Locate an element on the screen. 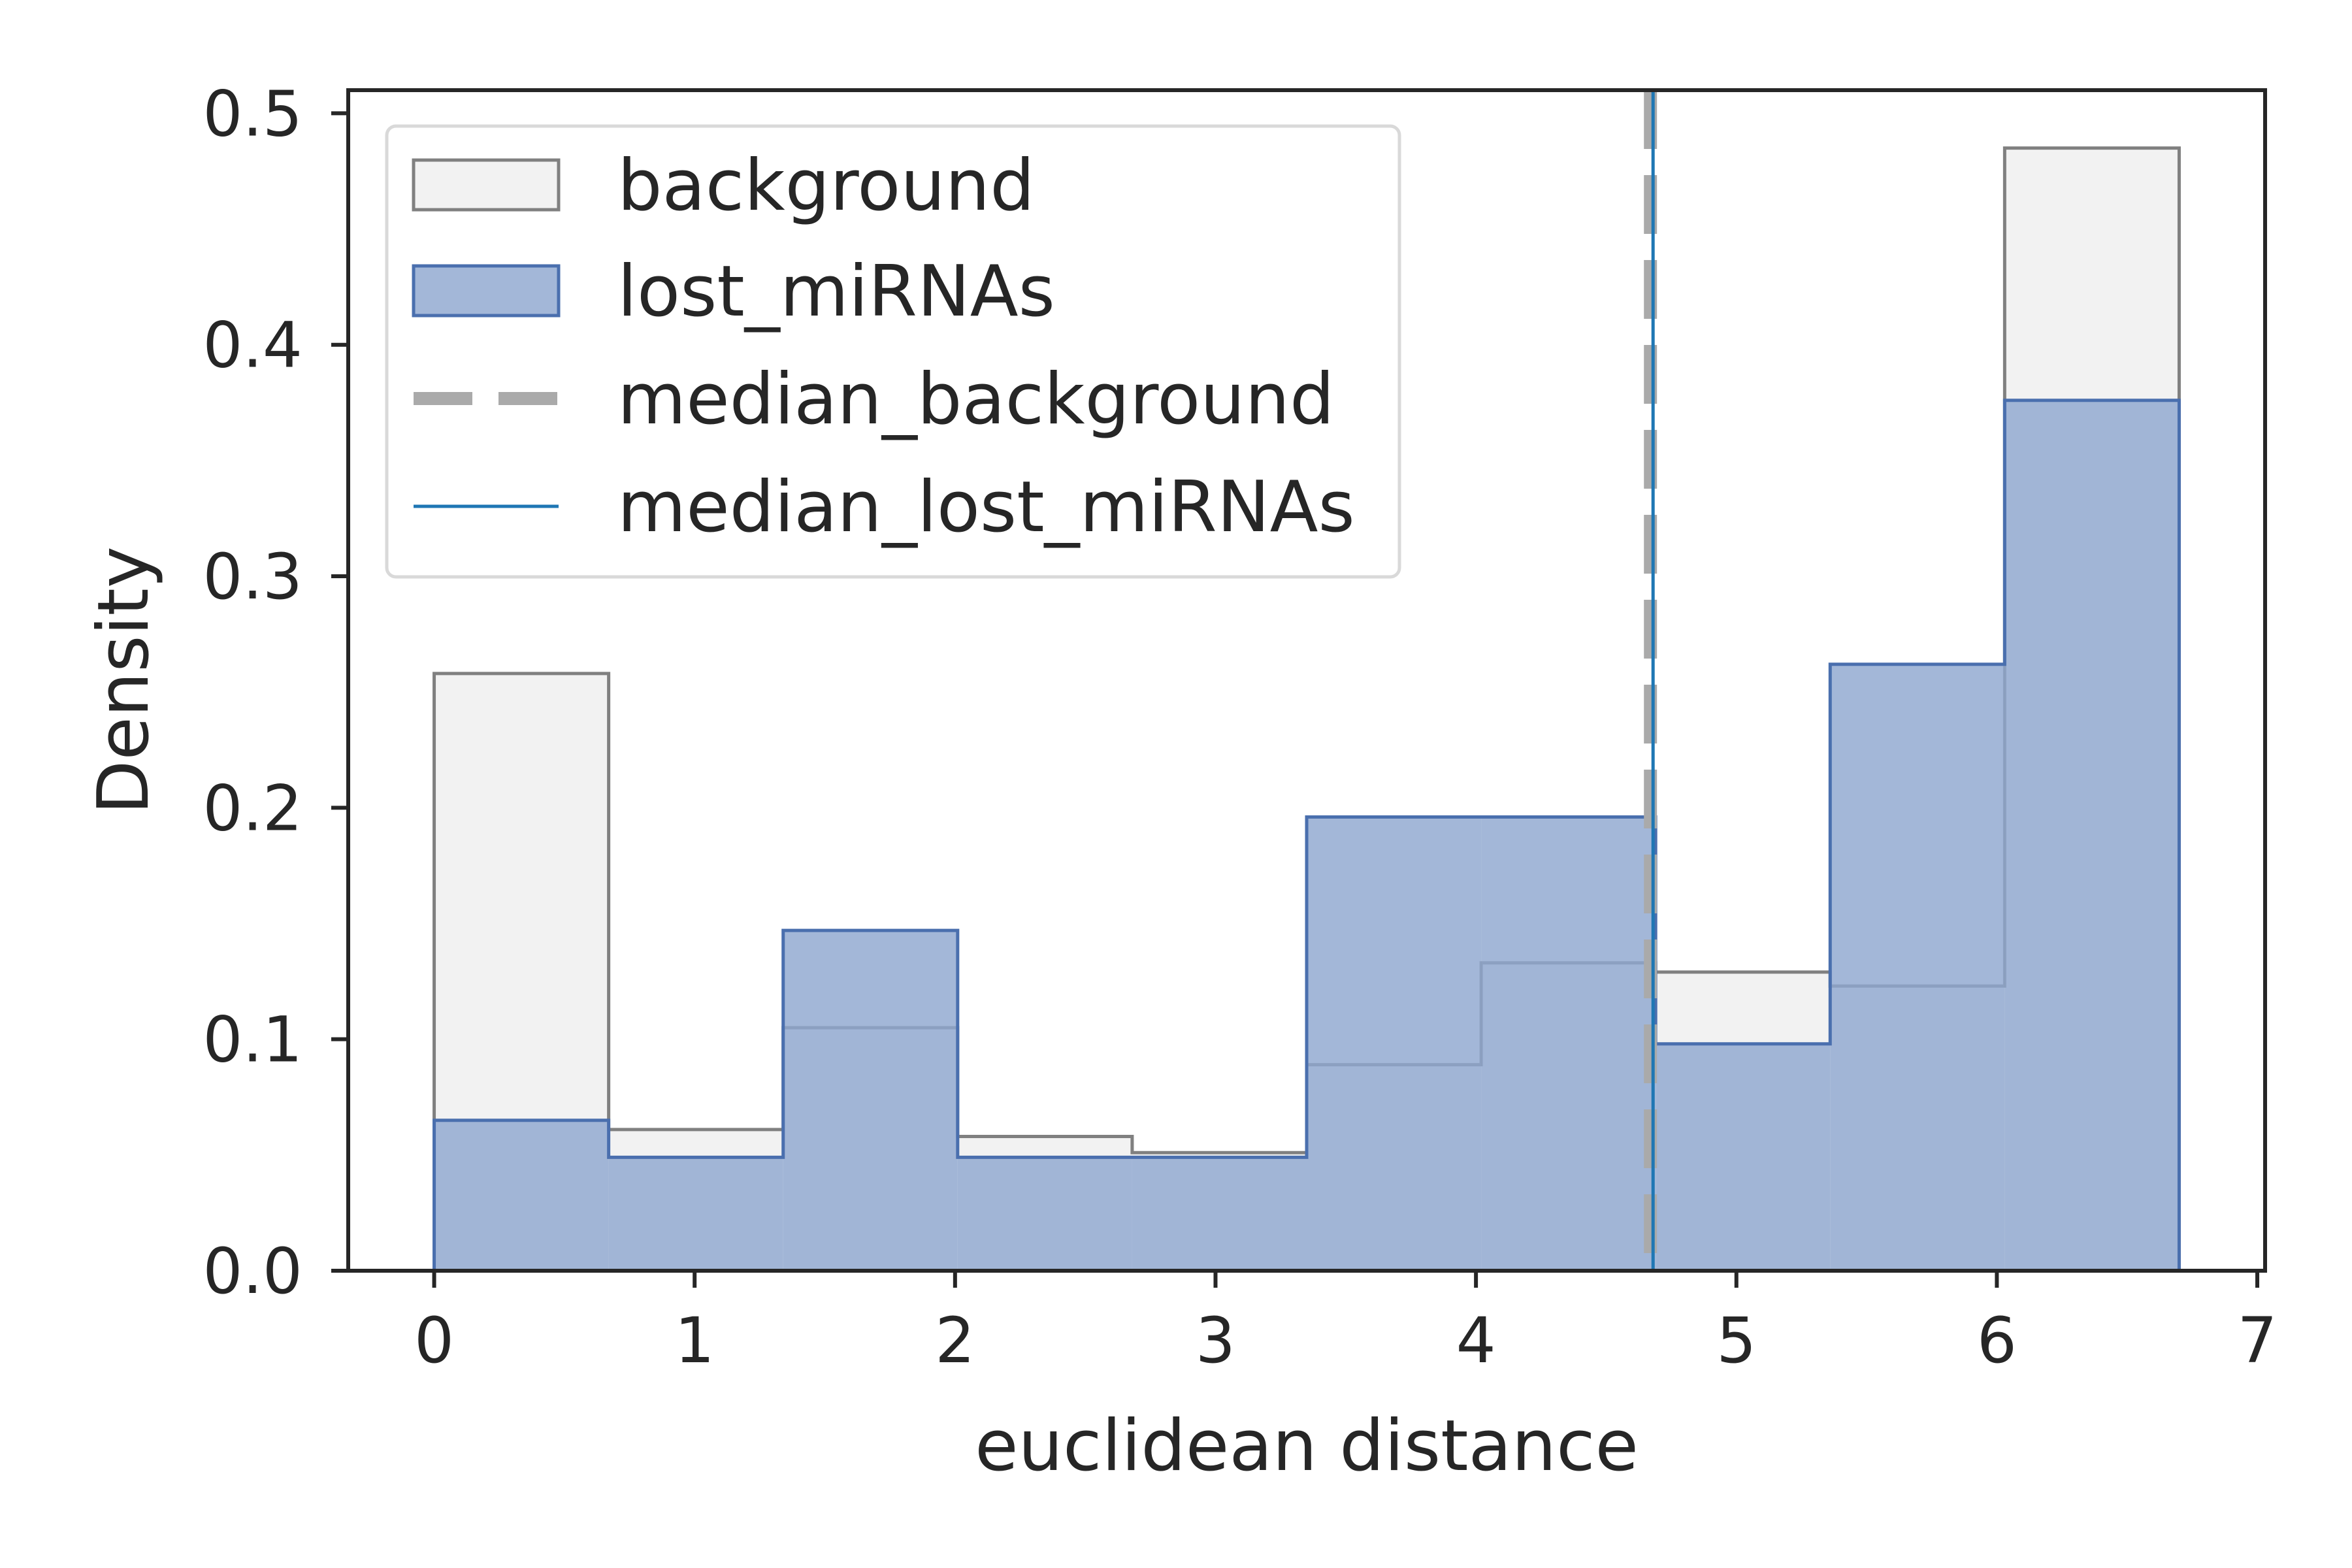 This screenshot has height=1568, width=2352. x-tick-label: 3 is located at coordinates (1215, 1340).